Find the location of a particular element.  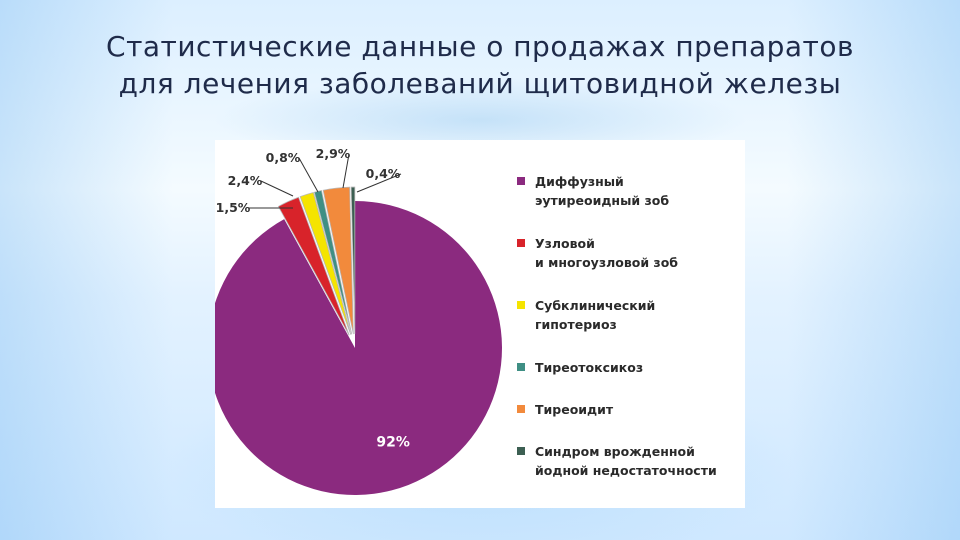

legend-label: Тиреоидит is located at coordinates (574, 409).